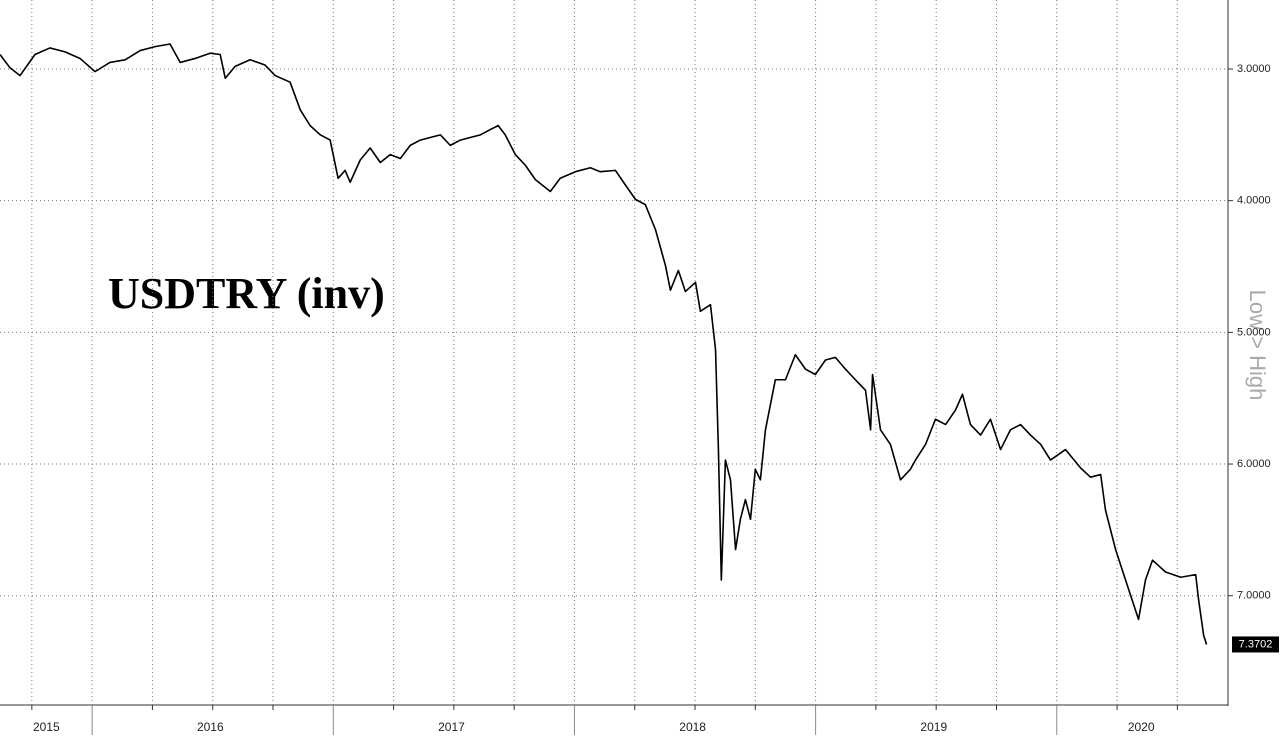 Image resolution: width=1280 pixels, height=736 pixels. I want to click on y-tick-label: 3.0000, so click(1254, 69).